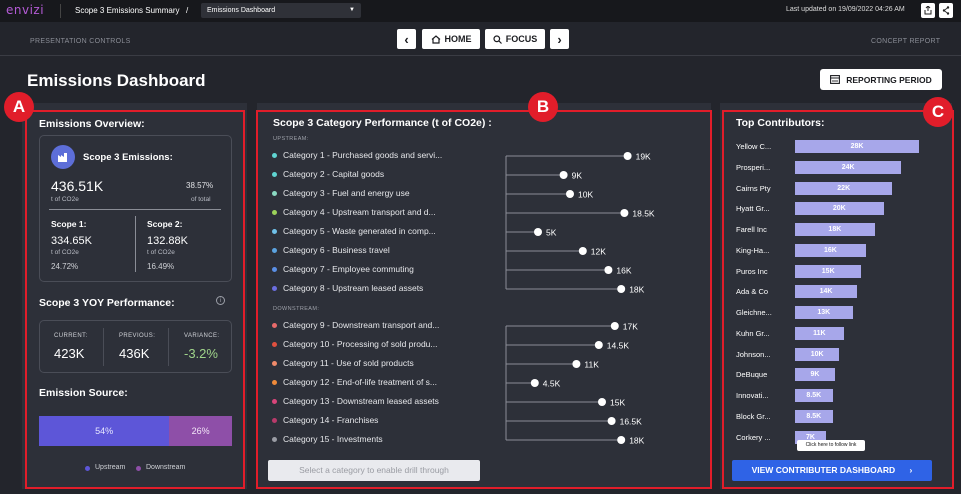 Image resolution: width=961 pixels, height=494 pixels. I want to click on category-row: Category 11 - Use of sold products, so click(343, 363).